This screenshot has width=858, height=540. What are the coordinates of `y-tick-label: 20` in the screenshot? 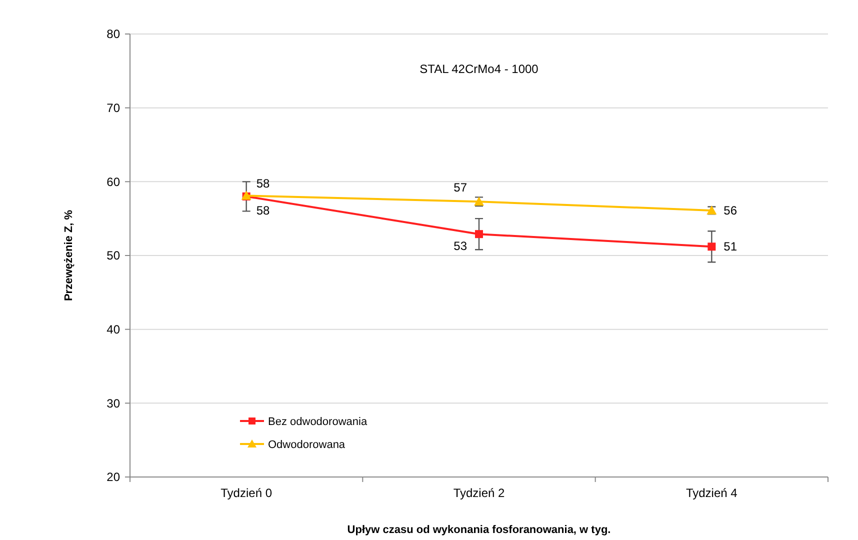 It's located at (113, 477).